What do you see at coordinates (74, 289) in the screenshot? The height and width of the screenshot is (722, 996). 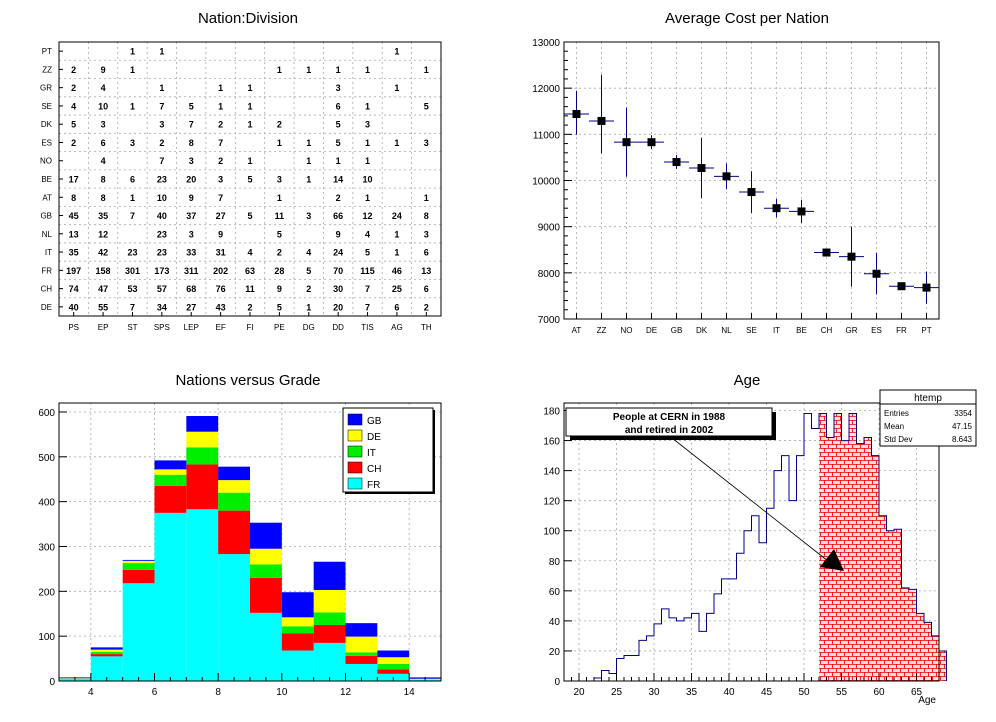 I see `table-cell: 74` at bounding box center [74, 289].